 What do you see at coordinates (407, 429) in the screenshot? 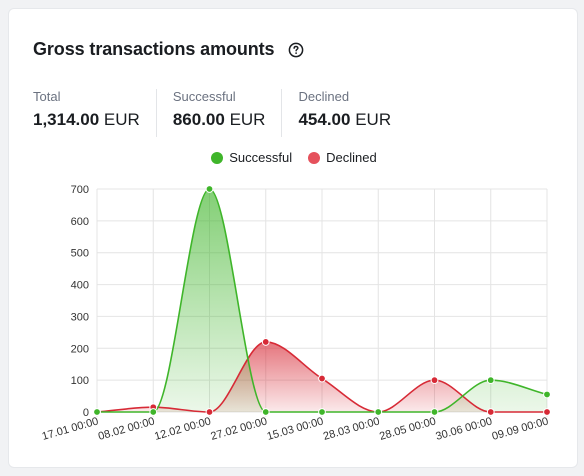
I see `x-tick-label: 28.05 00:00` at bounding box center [407, 429].